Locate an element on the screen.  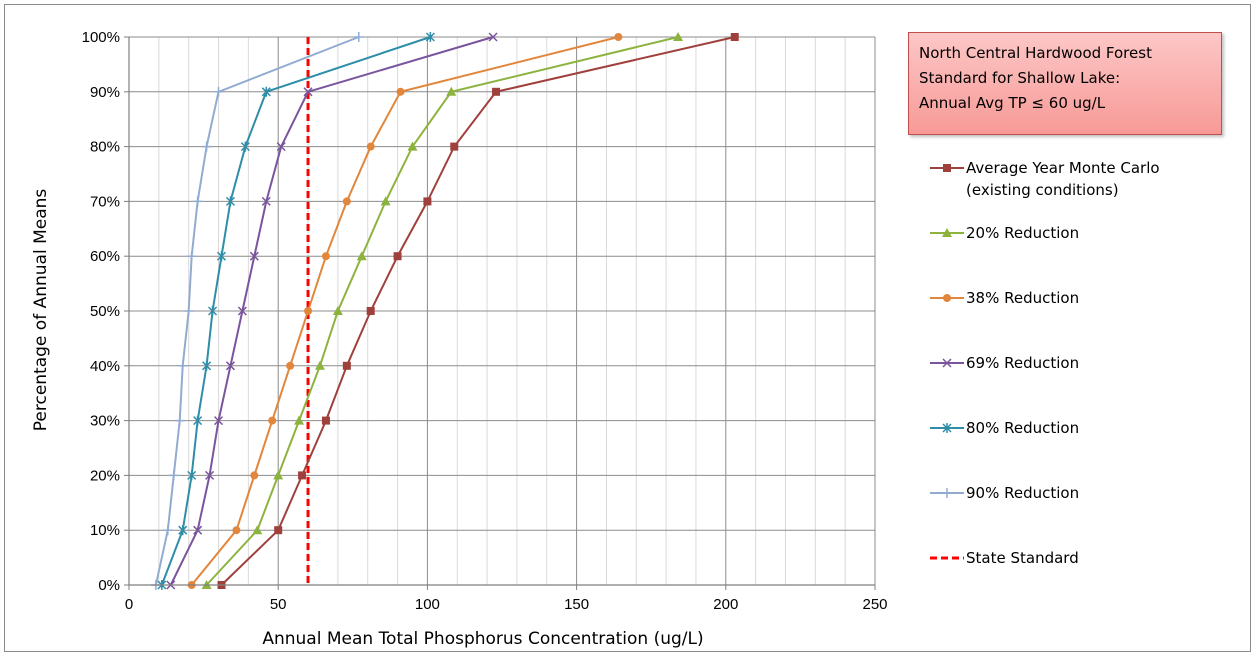
y-axis-title: Percentage of Annual Means is located at coordinates (41, 310).